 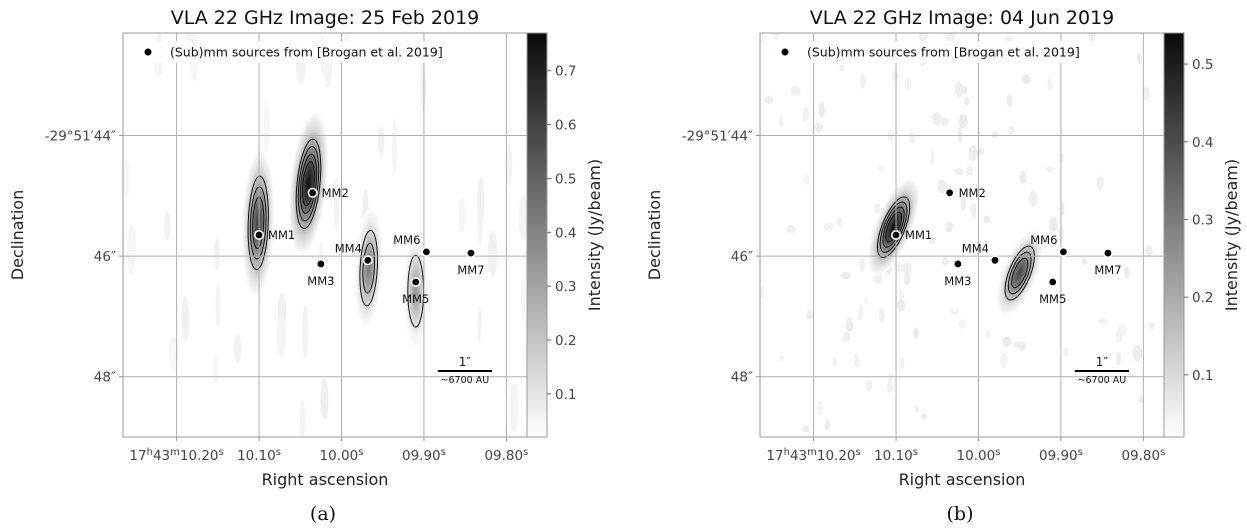 I want to click on panel-caption: (a), so click(x=323, y=514).